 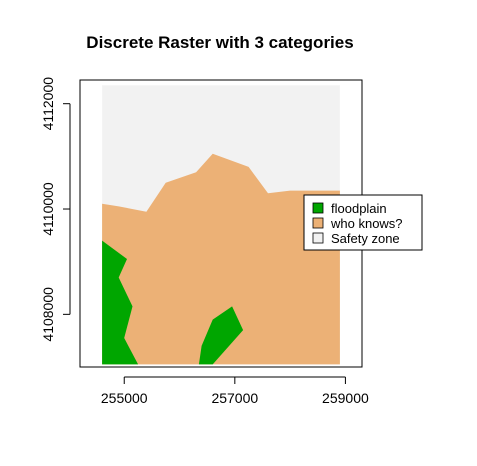 I want to click on y-tick-label: 4110000, so click(x=48, y=209).